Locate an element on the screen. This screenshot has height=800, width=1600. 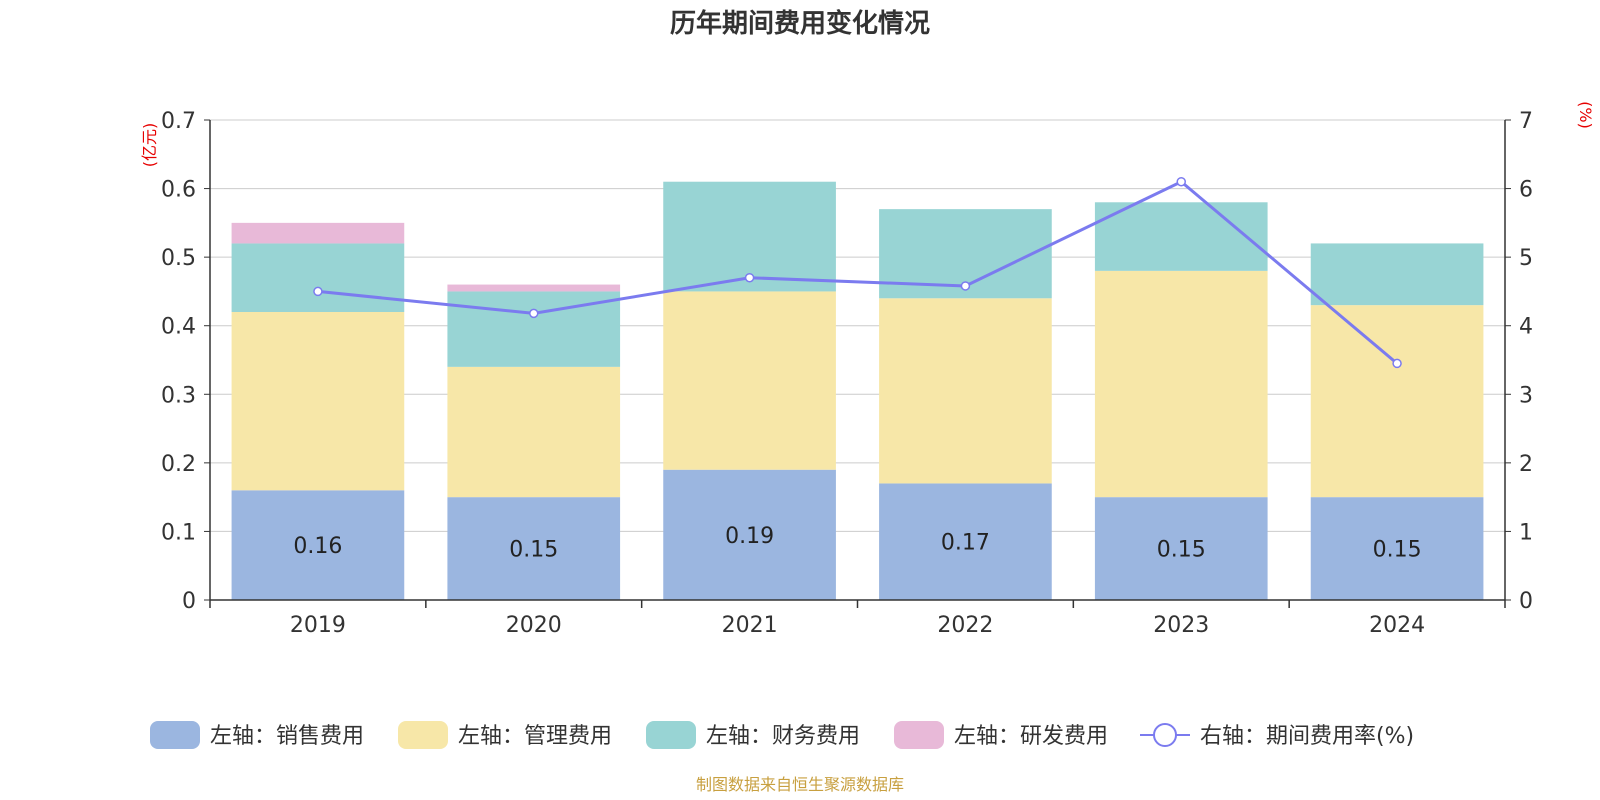
legend-label: 左轴：销售费用 is located at coordinates (287, 736).